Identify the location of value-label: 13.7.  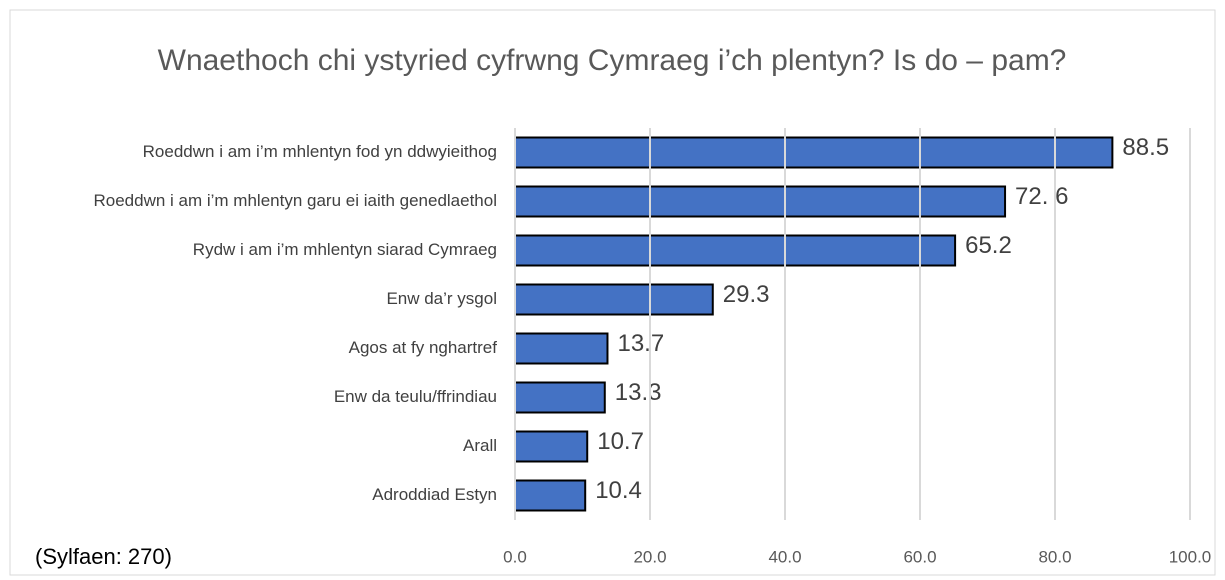
(640, 343).